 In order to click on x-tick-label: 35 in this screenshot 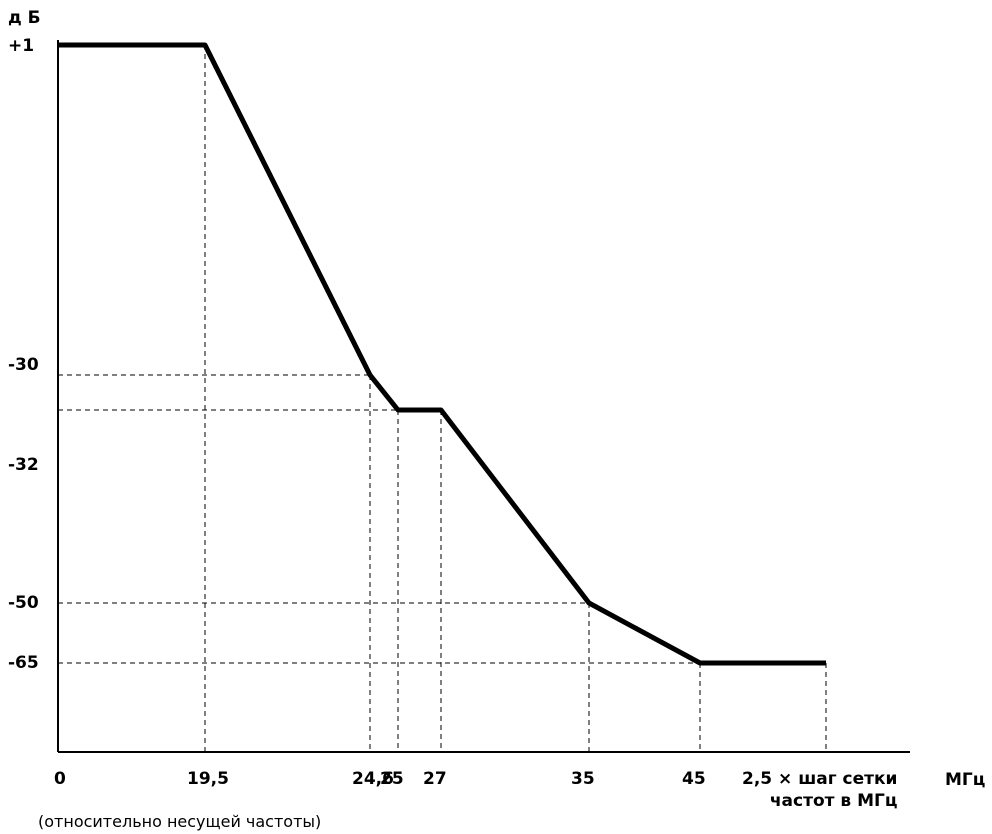, I will do `click(583, 779)`.